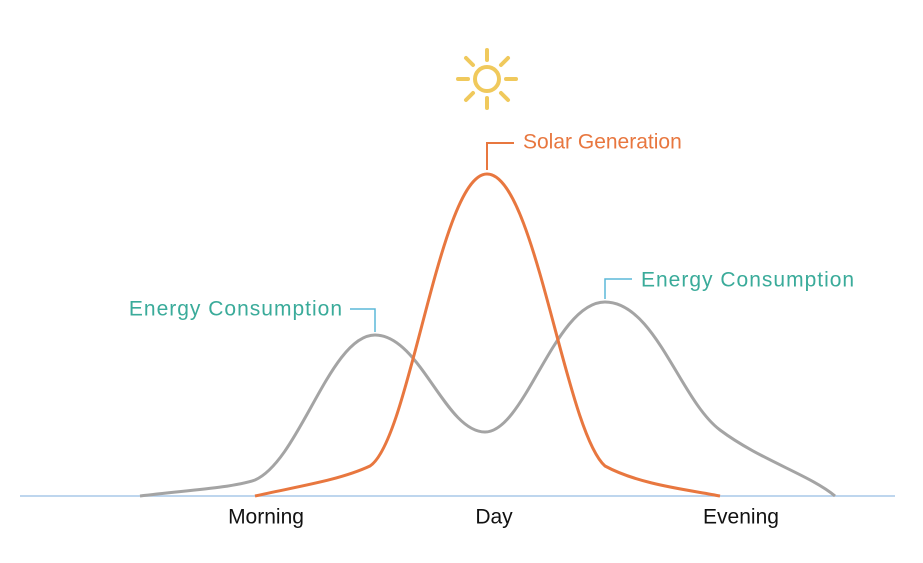 Image resolution: width=923 pixels, height=563 pixels. Describe the element at coordinates (602, 142) in the screenshot. I see `callout-label: Solar Generation` at that location.